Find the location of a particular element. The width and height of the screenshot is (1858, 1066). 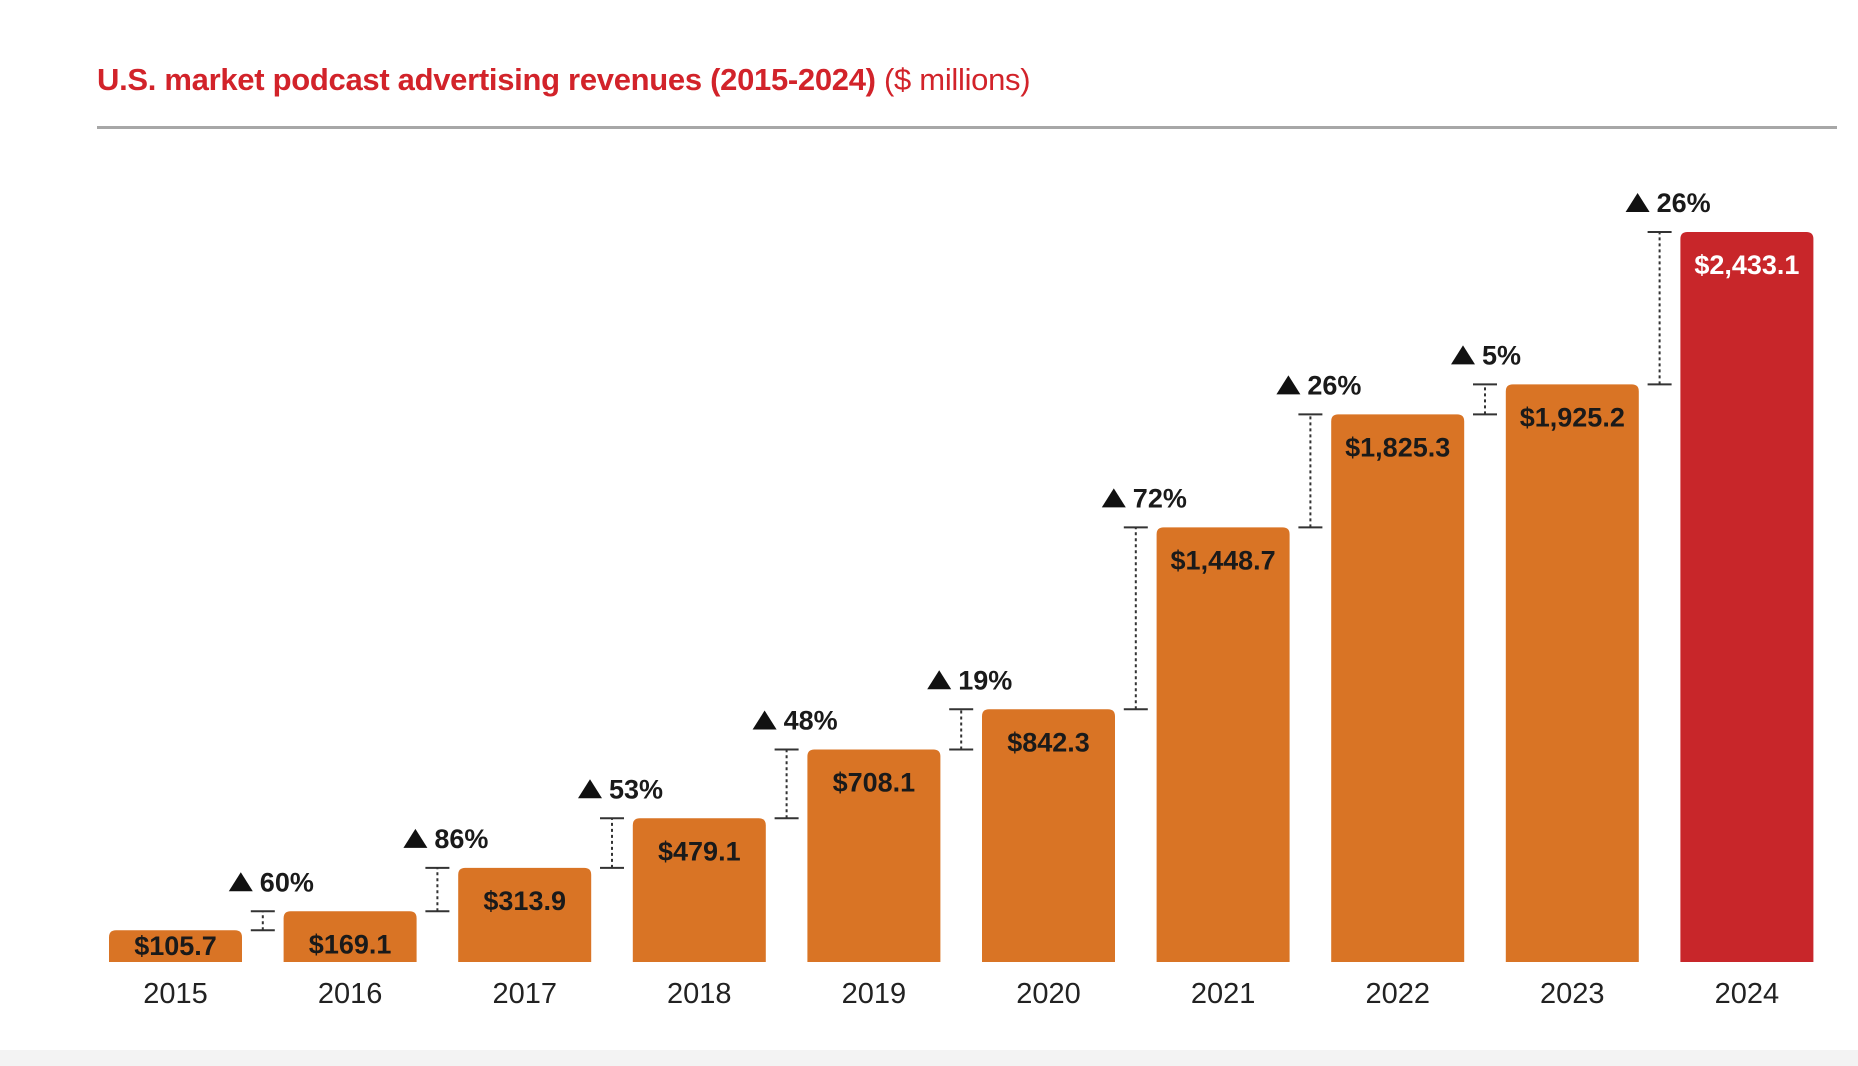

title-divider is located at coordinates (967, 127).